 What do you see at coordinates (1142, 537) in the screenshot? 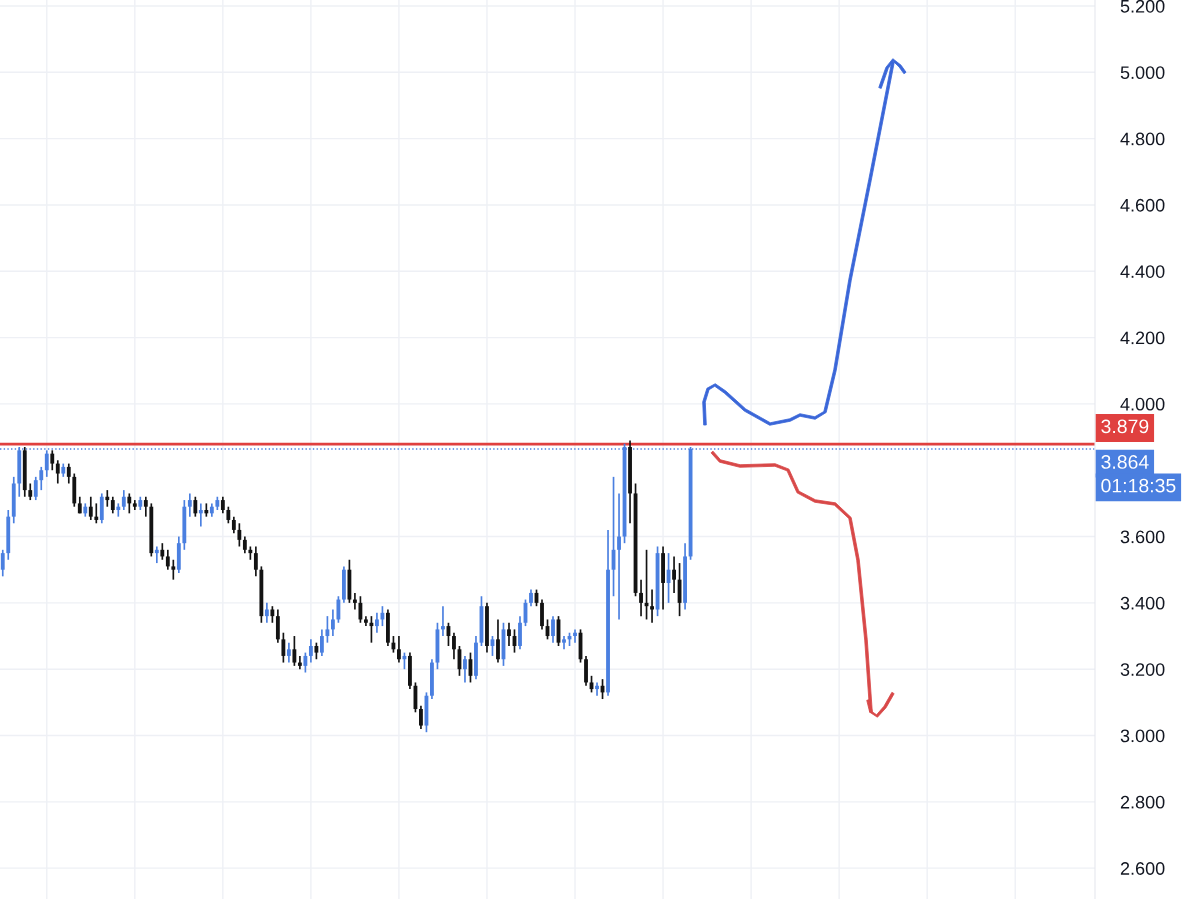
I see `y-tick-label: 3.600` at bounding box center [1142, 537].